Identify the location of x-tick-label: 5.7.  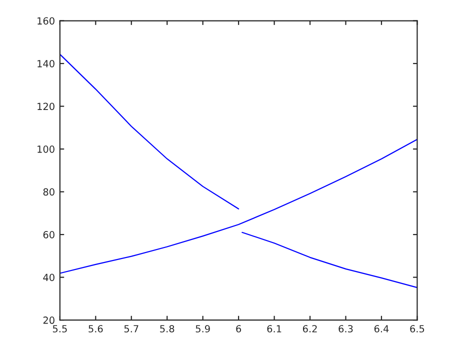
(131, 328).